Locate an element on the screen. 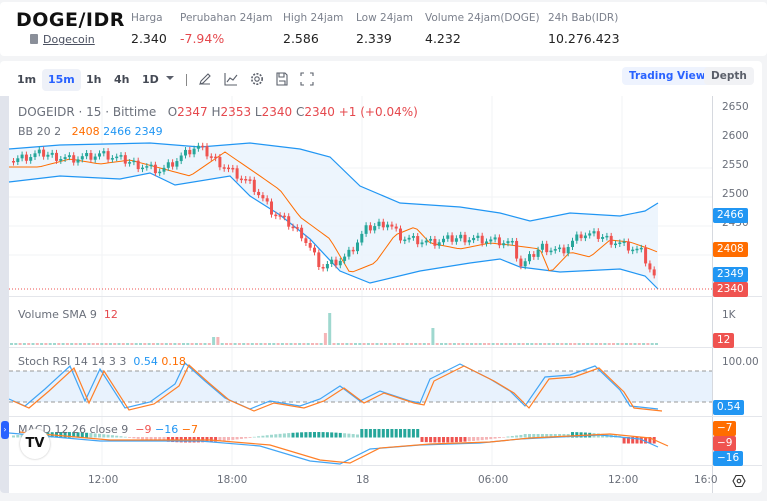 The width and height of the screenshot is (767, 501). volume-value: 12 is located at coordinates (110, 314).